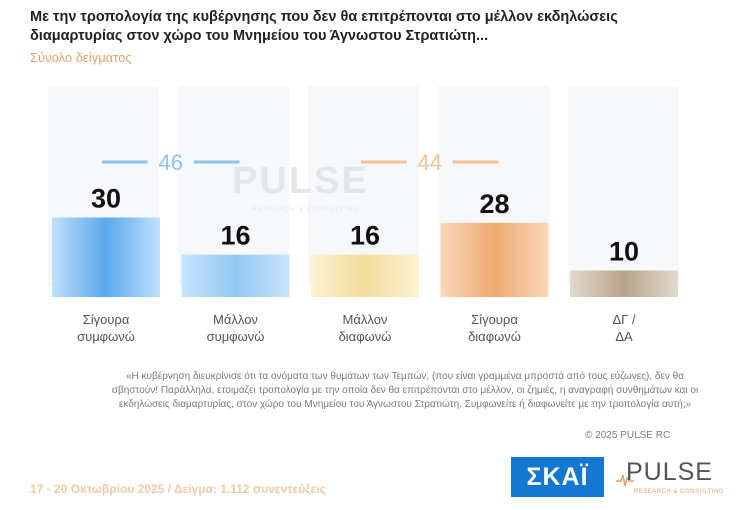  Describe the element at coordinates (679, 492) in the screenshot. I see `pulse-logo-tagline: RESEARCH & CONSULTING` at that location.